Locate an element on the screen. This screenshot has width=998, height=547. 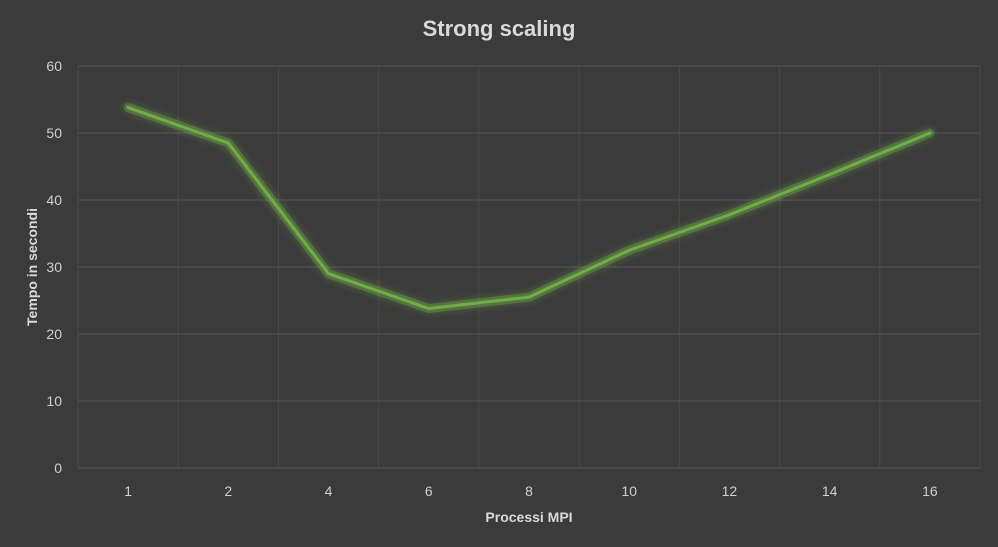
x-tick-label: 4 is located at coordinates (329, 491).